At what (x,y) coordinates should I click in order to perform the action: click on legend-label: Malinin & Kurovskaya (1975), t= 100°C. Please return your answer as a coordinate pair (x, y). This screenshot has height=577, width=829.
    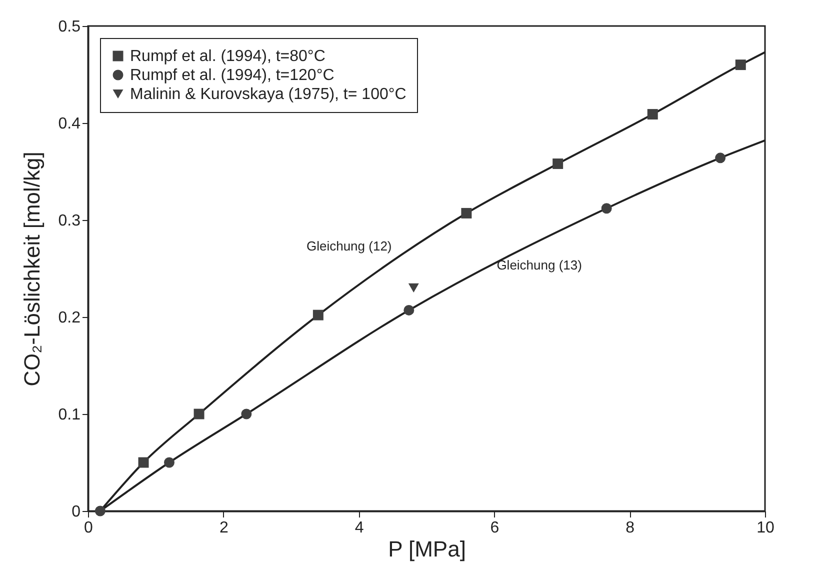
    Looking at the image, I should click on (268, 94).